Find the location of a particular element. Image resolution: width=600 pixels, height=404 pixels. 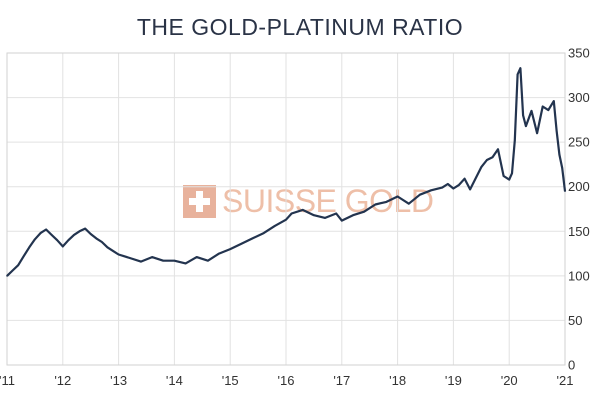

y-tick-label: 150 is located at coordinates (579, 231).